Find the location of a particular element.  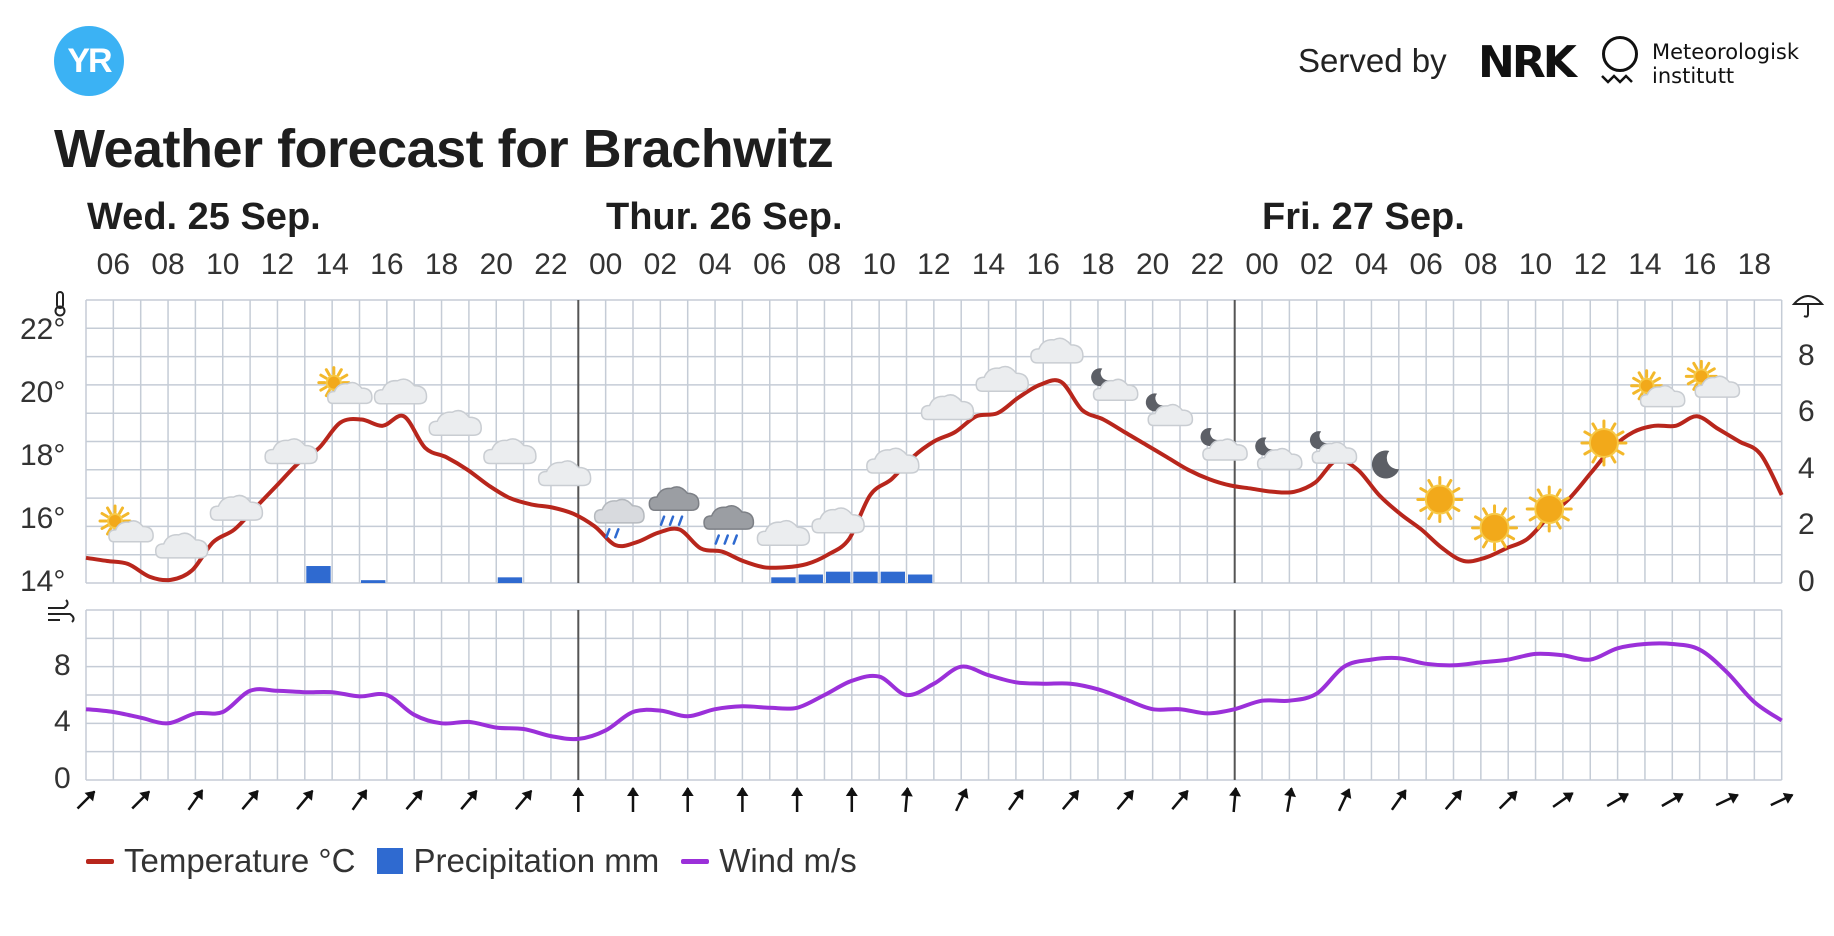

served-by-label: Served by is located at coordinates (1372, 60).